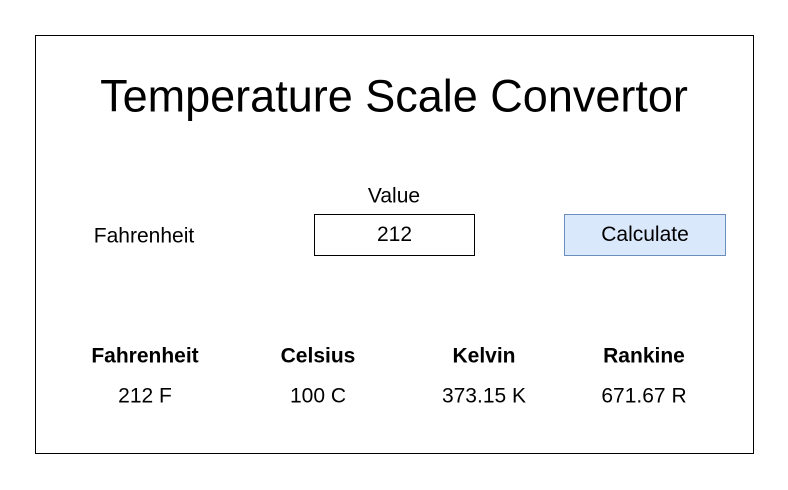 Image resolution: width=788 pixels, height=490 pixels. Describe the element at coordinates (484, 396) in the screenshot. I see `result-value: 373.15 K` at that location.